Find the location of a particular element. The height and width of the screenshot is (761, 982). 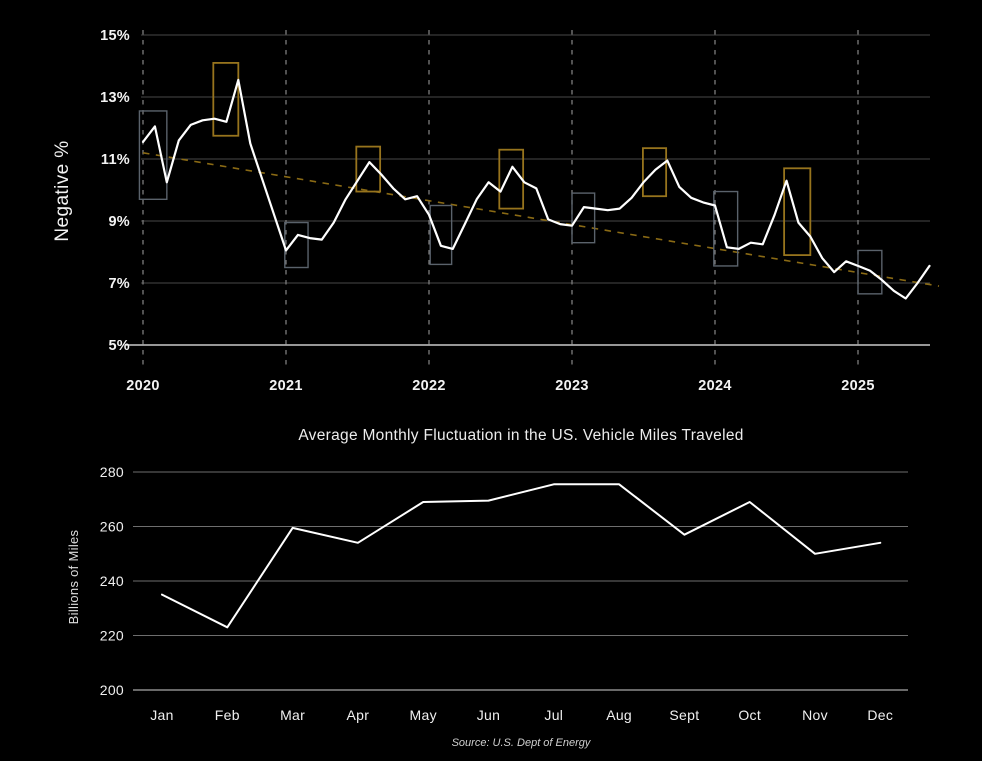

month-tick-label: Nov is located at coordinates (815, 715).